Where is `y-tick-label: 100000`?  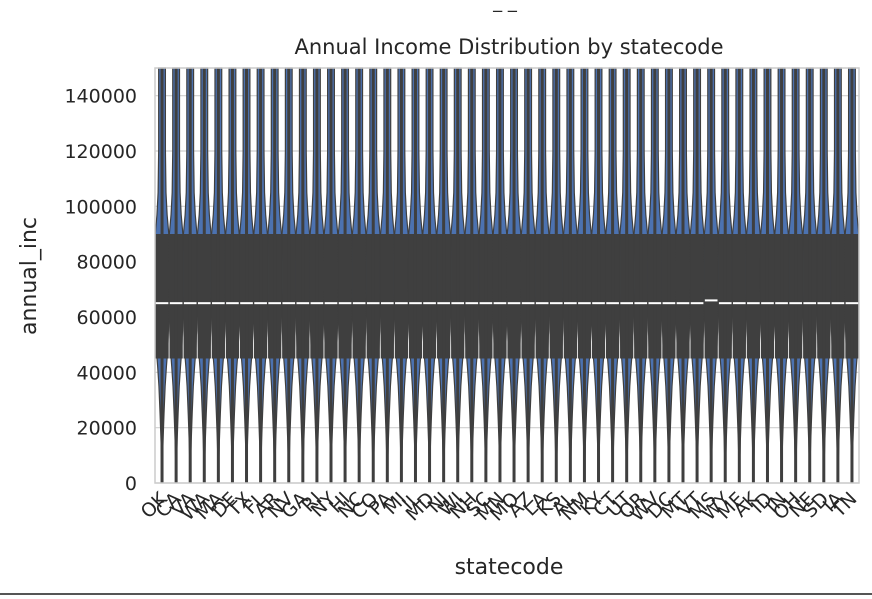 y-tick-label: 100000 is located at coordinates (100, 207).